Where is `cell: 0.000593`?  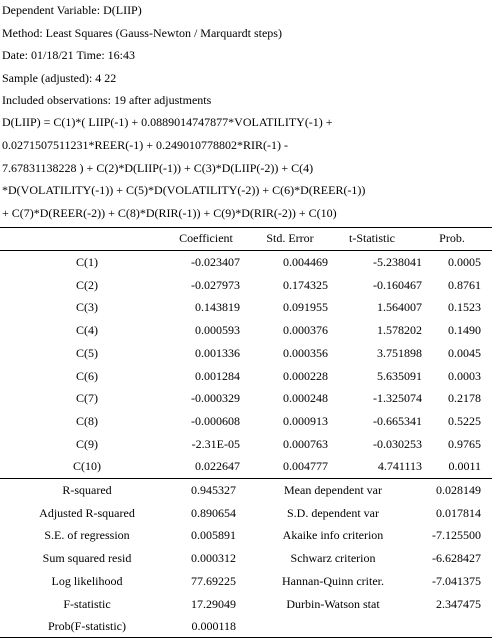 cell: 0.000593 is located at coordinates (217, 330).